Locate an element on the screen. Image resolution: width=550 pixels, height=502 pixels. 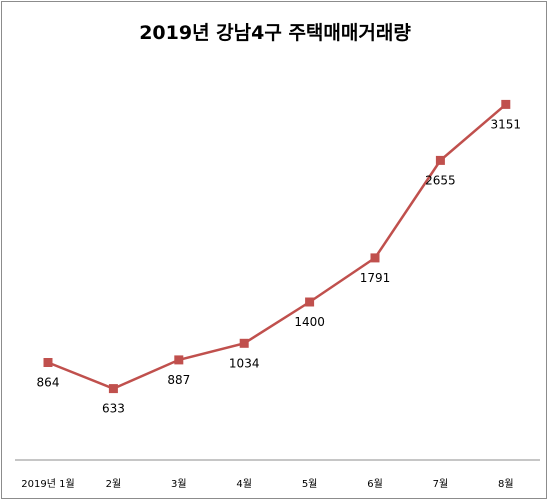
data-label: 864 is located at coordinates (48, 383).